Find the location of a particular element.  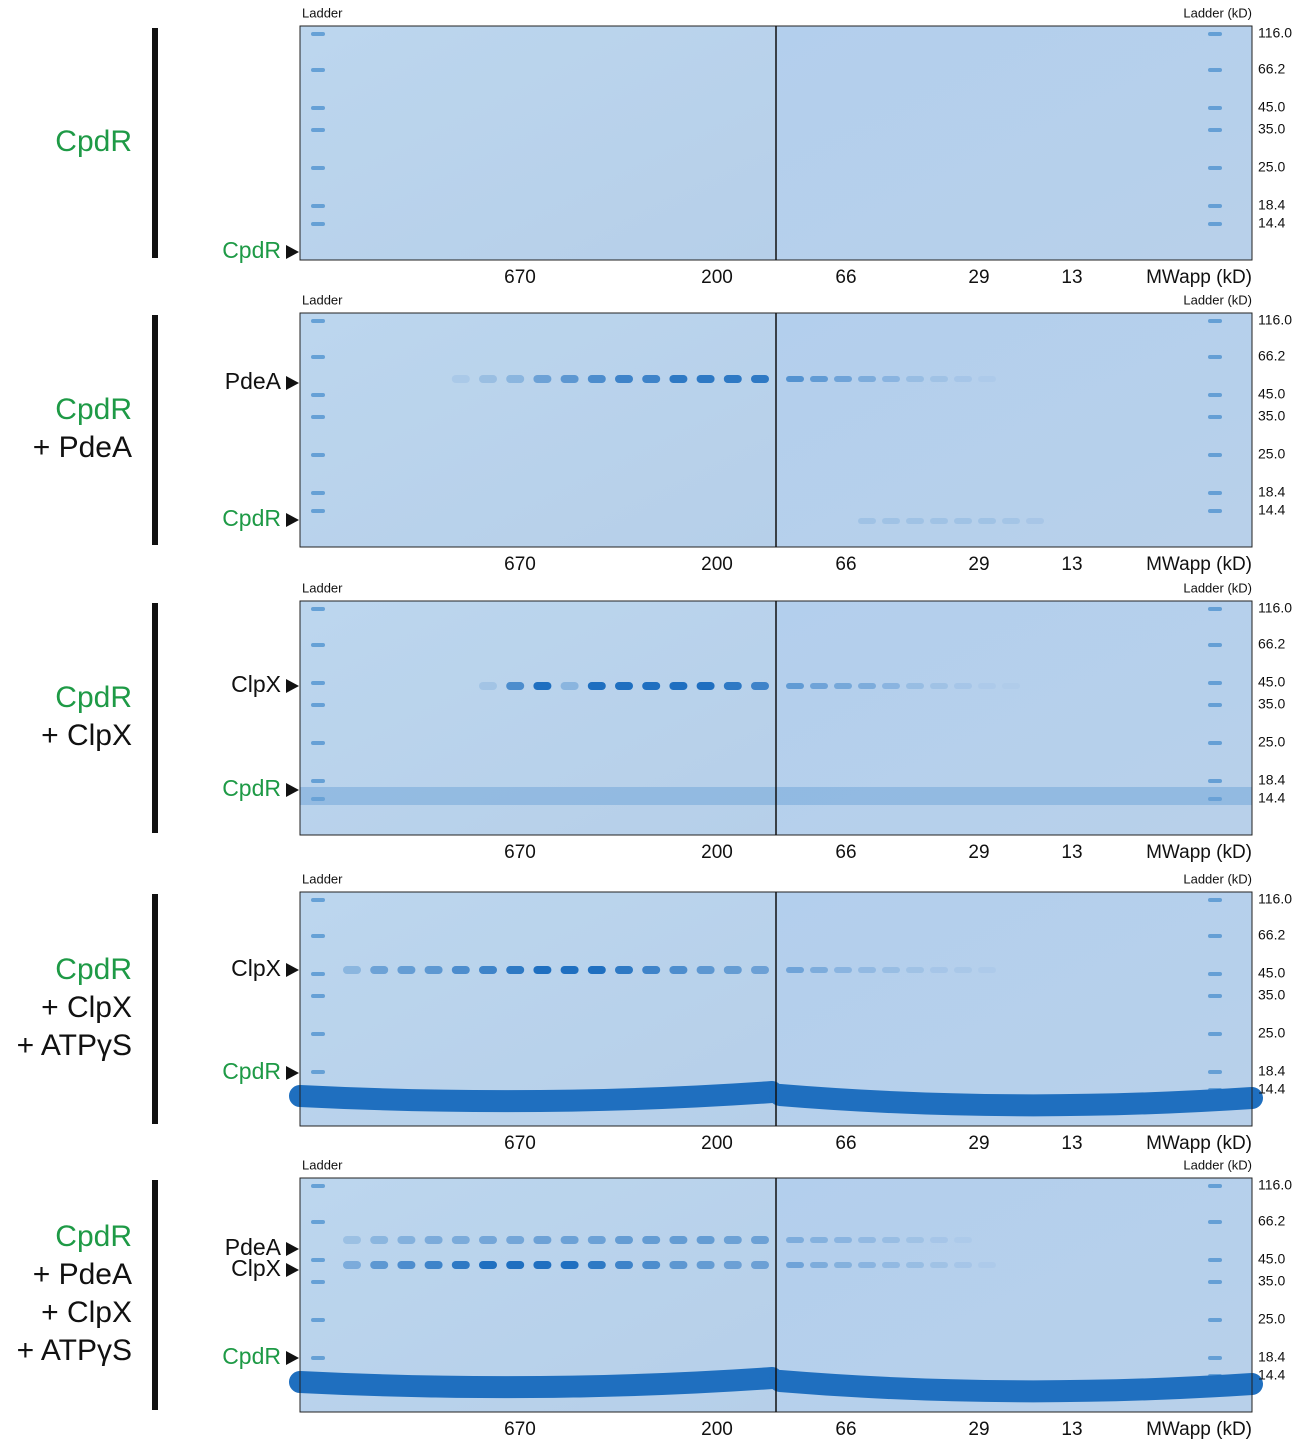

ladder-size: 18.4 is located at coordinates (1271, 780).